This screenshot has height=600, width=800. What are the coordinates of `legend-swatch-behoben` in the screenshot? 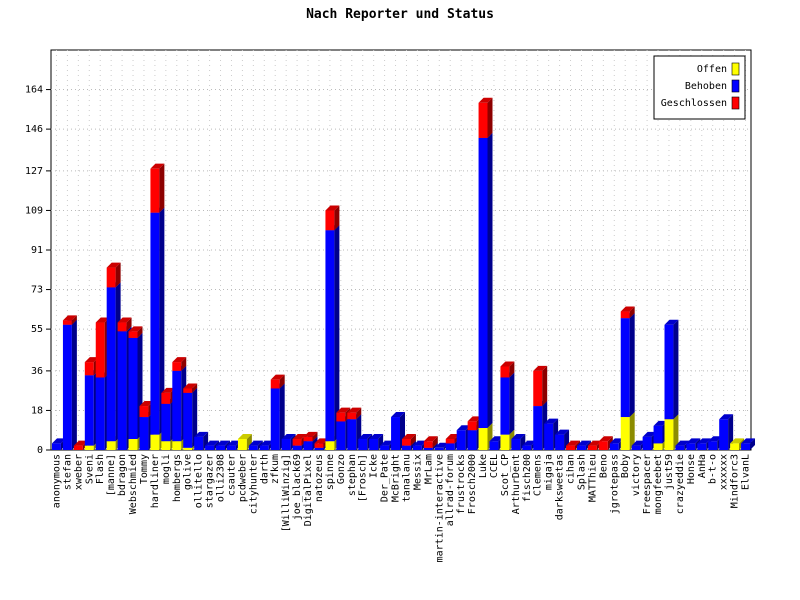 It's located at (735, 86).